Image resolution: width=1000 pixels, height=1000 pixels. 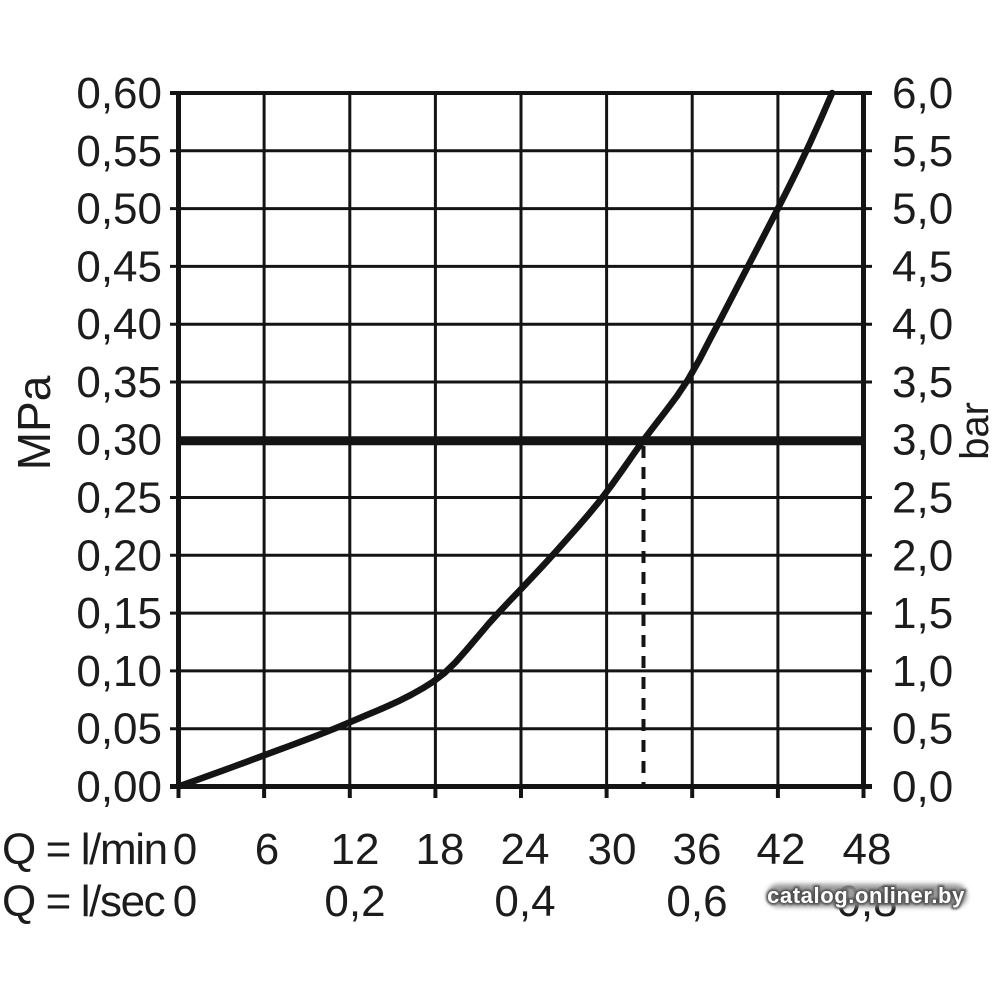 What do you see at coordinates (922, 555) in the screenshot?
I see `svg-text: 2,0` at bounding box center [922, 555].